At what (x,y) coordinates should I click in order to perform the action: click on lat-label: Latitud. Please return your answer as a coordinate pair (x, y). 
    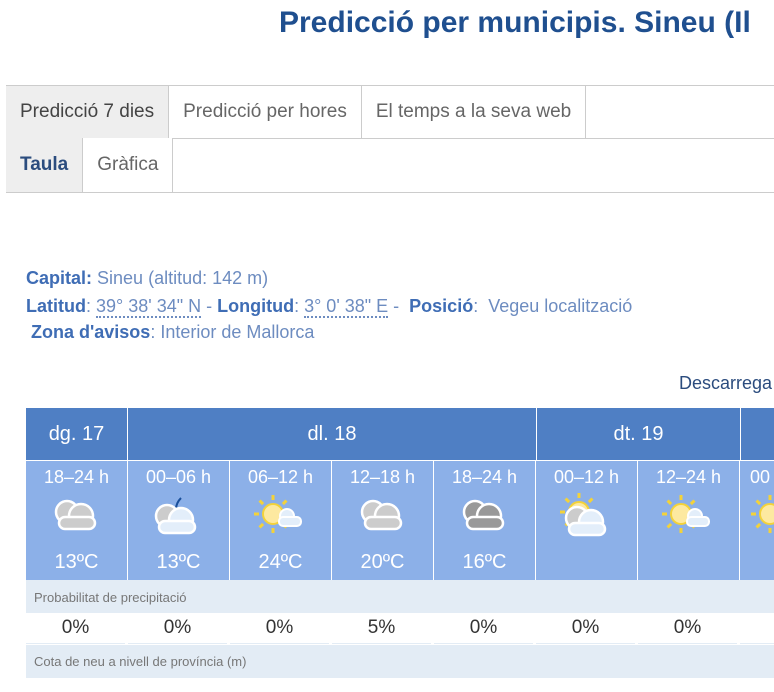
    Looking at the image, I should click on (56, 306).